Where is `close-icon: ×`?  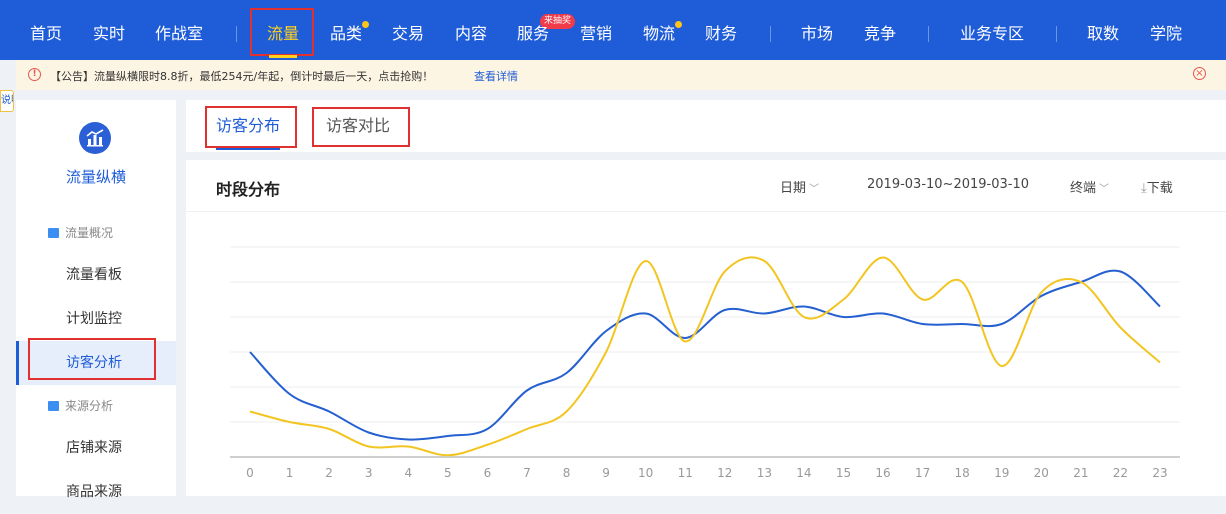 close-icon: × is located at coordinates (1199, 73).